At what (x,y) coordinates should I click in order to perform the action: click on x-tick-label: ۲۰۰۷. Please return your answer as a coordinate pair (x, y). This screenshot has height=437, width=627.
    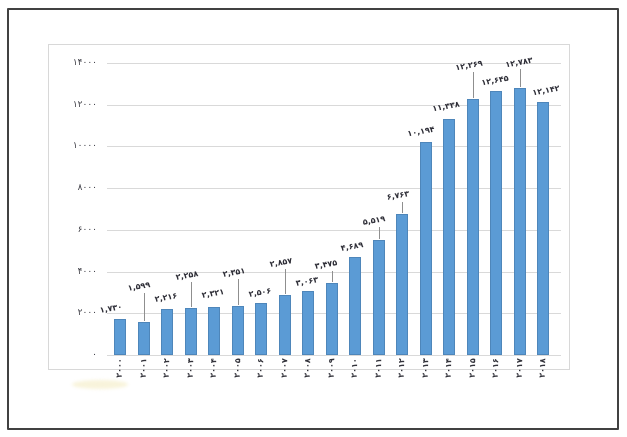
    Looking at the image, I should click on (284, 368).